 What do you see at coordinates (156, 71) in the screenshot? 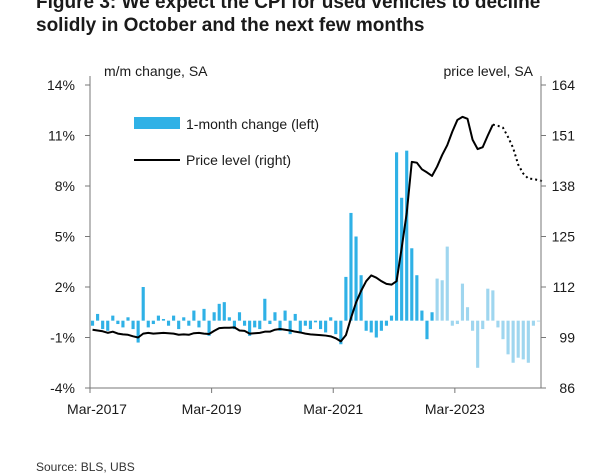
I see `left-axis-label: m/m change, SA` at bounding box center [156, 71].